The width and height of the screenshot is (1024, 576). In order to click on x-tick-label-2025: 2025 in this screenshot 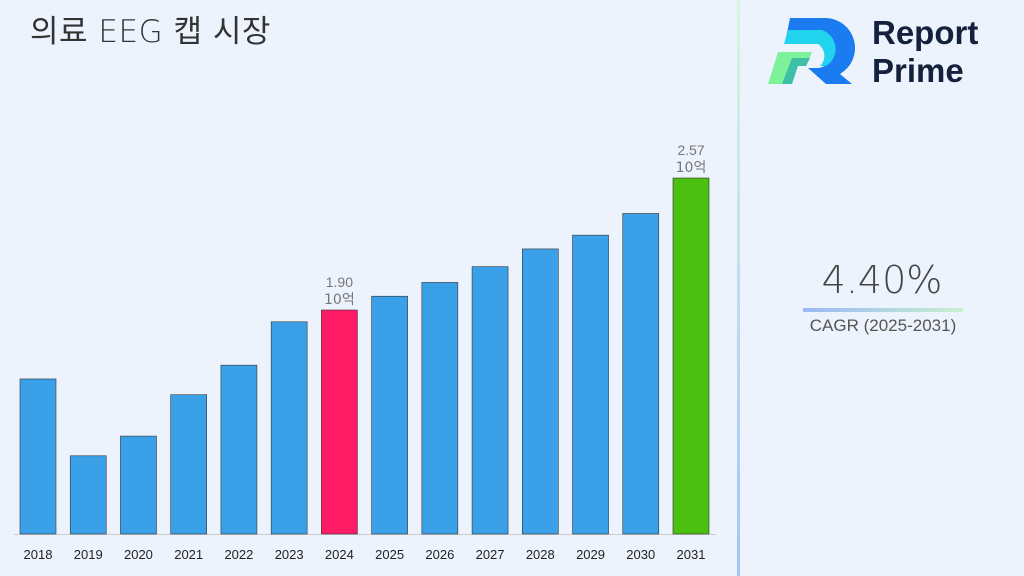, I will do `click(389, 554)`.